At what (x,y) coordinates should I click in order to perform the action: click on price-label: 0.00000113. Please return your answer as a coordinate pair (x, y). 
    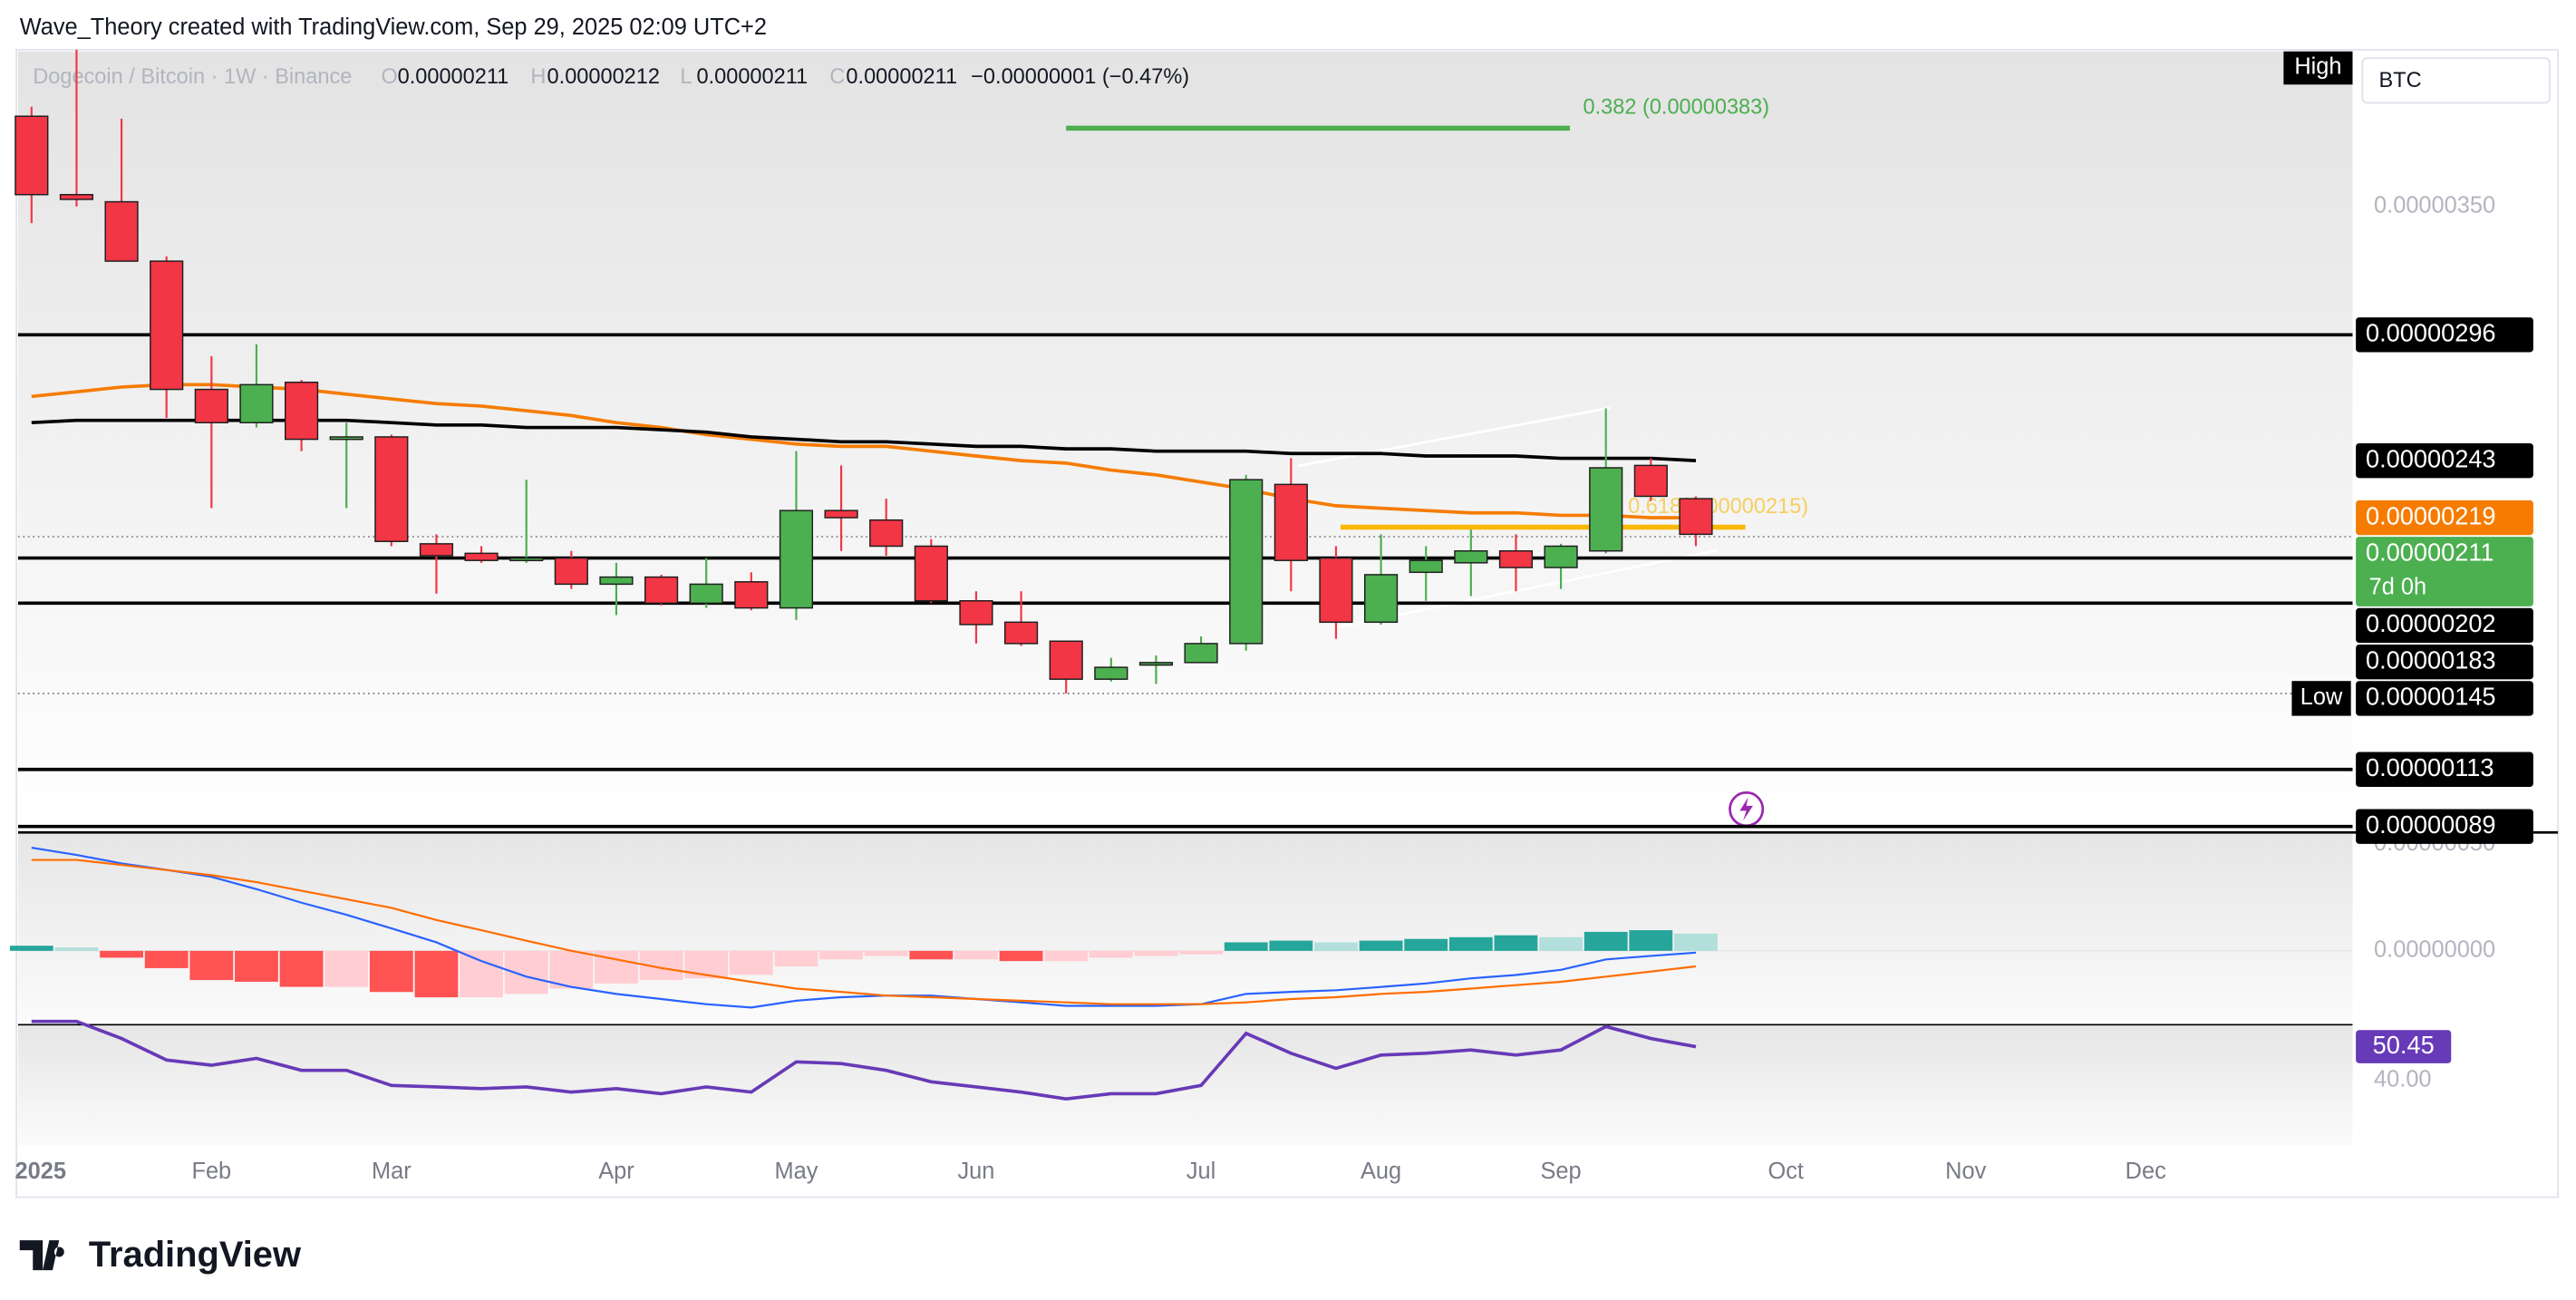
    Looking at the image, I should click on (2430, 767).